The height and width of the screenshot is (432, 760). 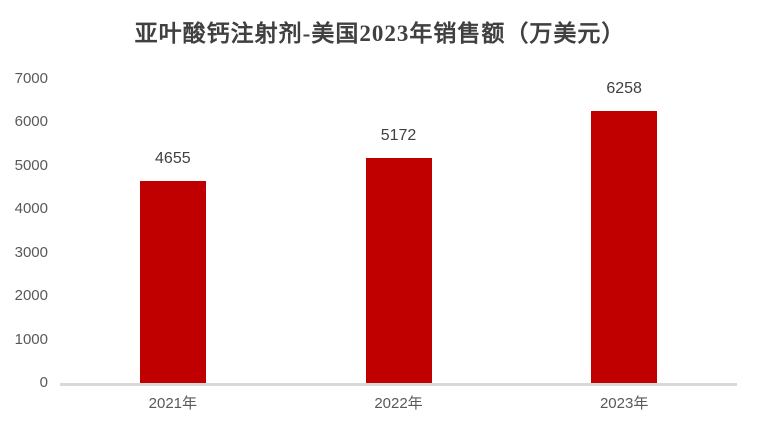 I want to click on y-tick-label: 6000, so click(x=31, y=122).